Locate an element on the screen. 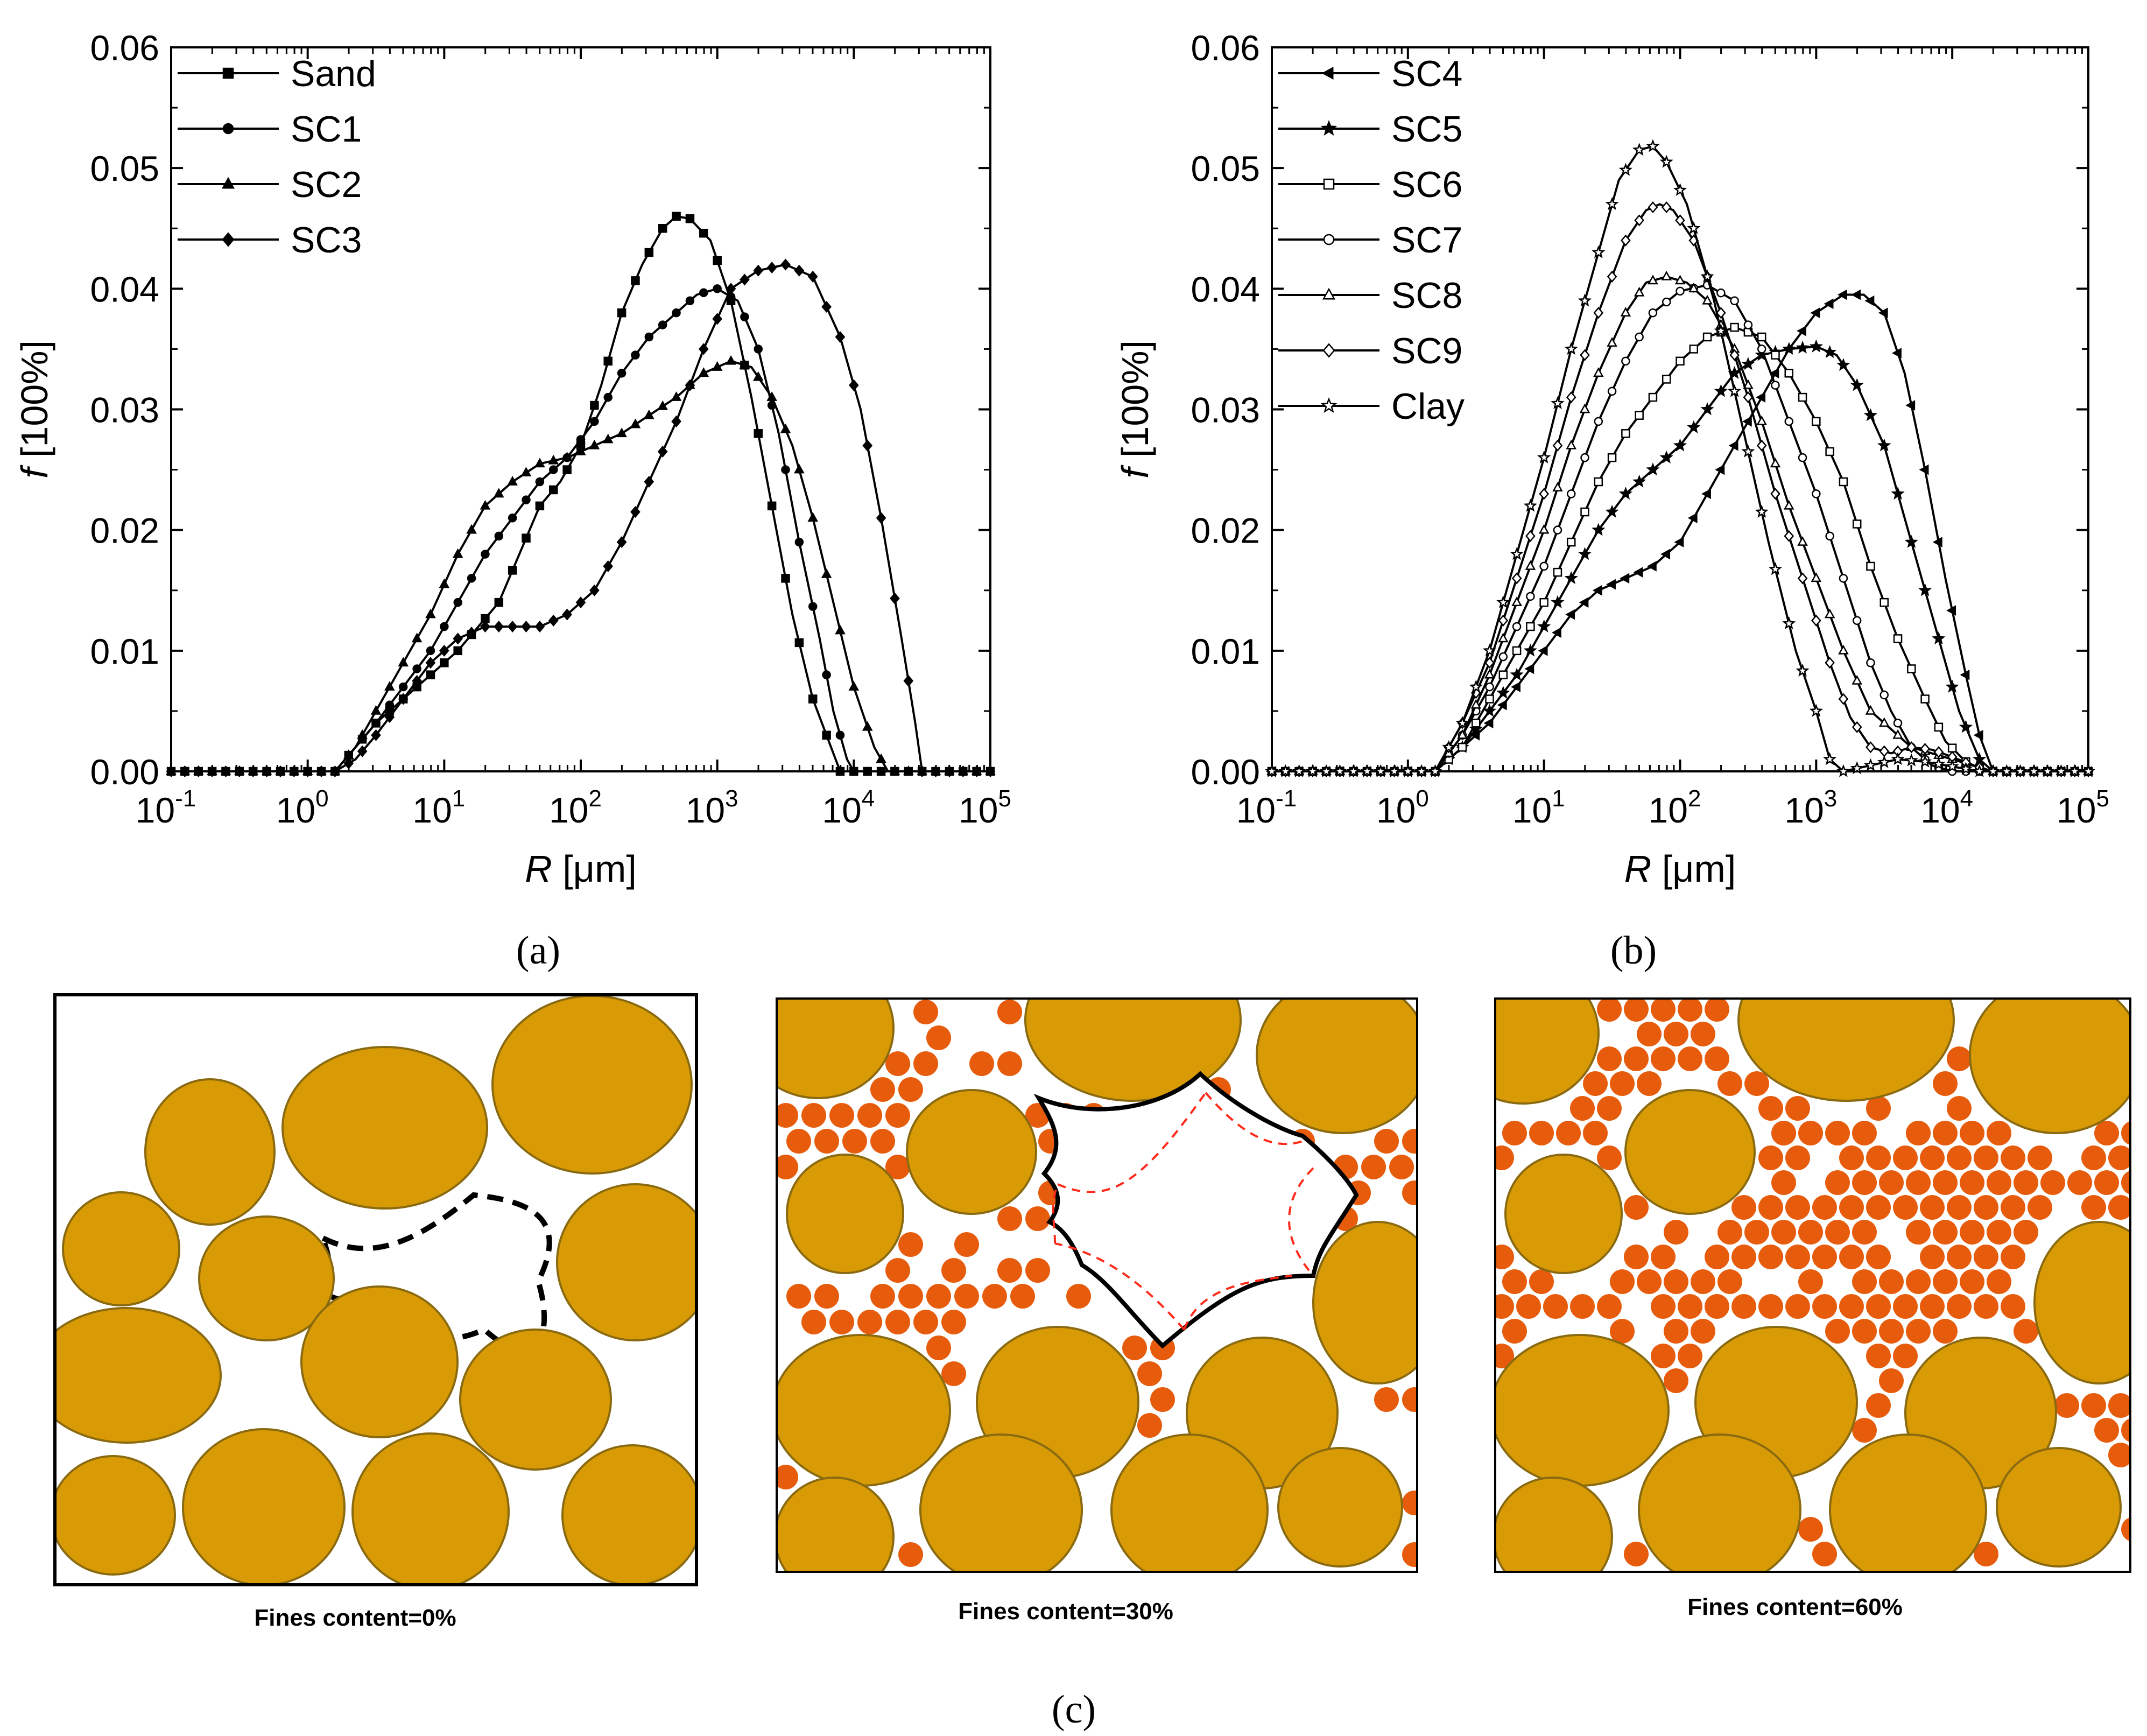  legend-label: Sand is located at coordinates (333, 73).